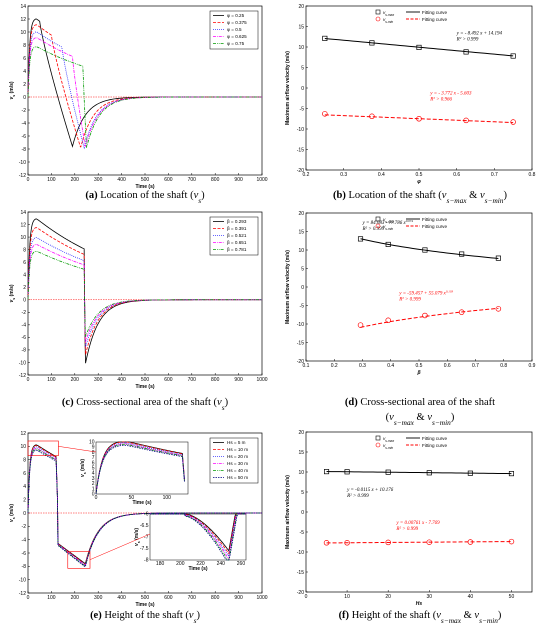 The width and height of the screenshot is (550, 633). What do you see at coordinates (146, 402) in the screenshot?
I see `caption-text: Cross-sectional area of the shaft (` at bounding box center [146, 402].